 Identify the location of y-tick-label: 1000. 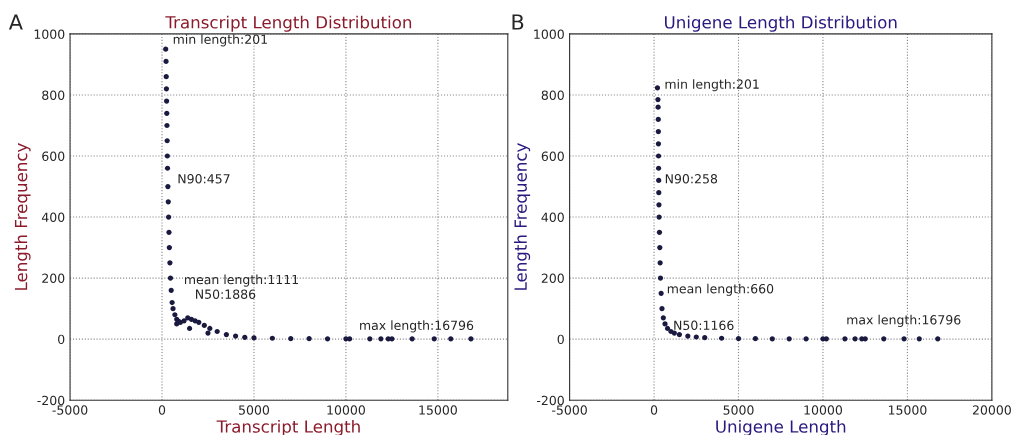
(549, 34).